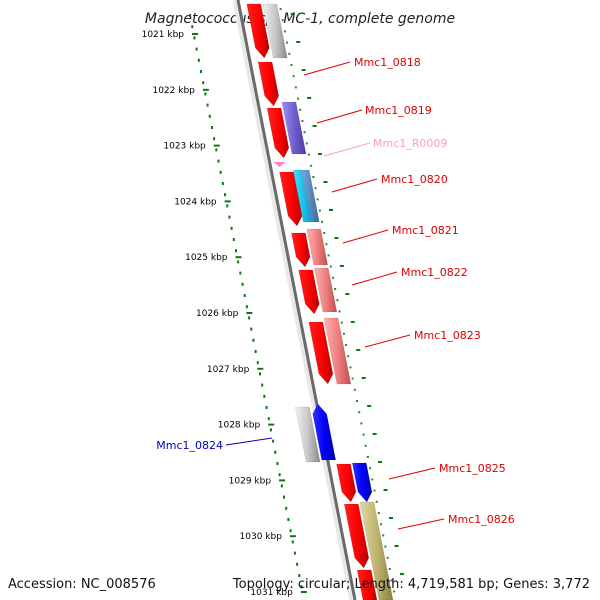 The width and height of the screenshot is (600, 600). I want to click on gene-label: Mmc1_0825, so click(472, 468).